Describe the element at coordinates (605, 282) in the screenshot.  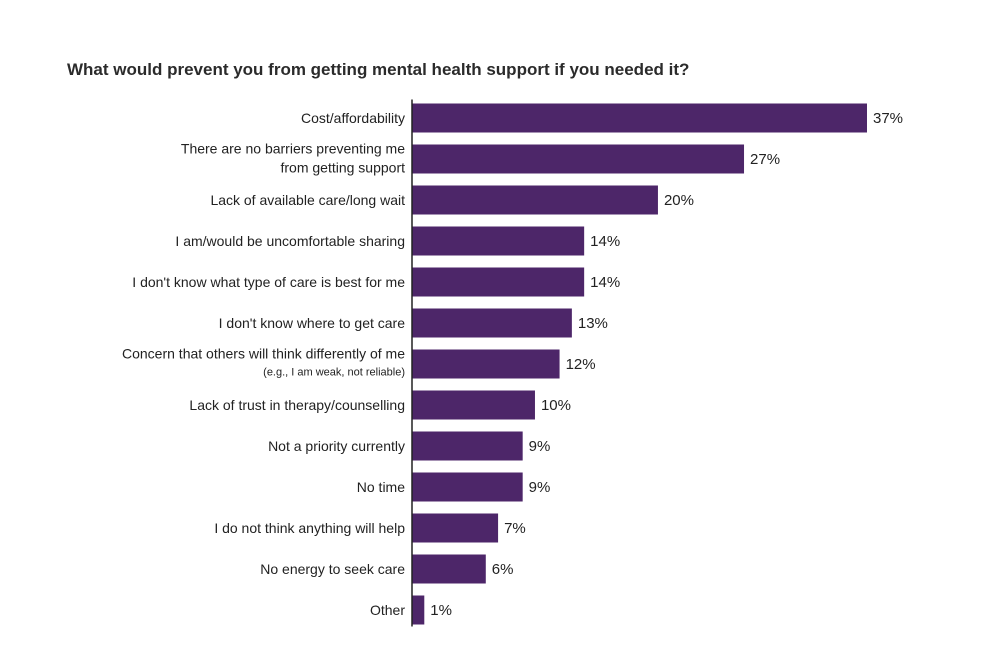
I see `value-label-4: 14%` at that location.